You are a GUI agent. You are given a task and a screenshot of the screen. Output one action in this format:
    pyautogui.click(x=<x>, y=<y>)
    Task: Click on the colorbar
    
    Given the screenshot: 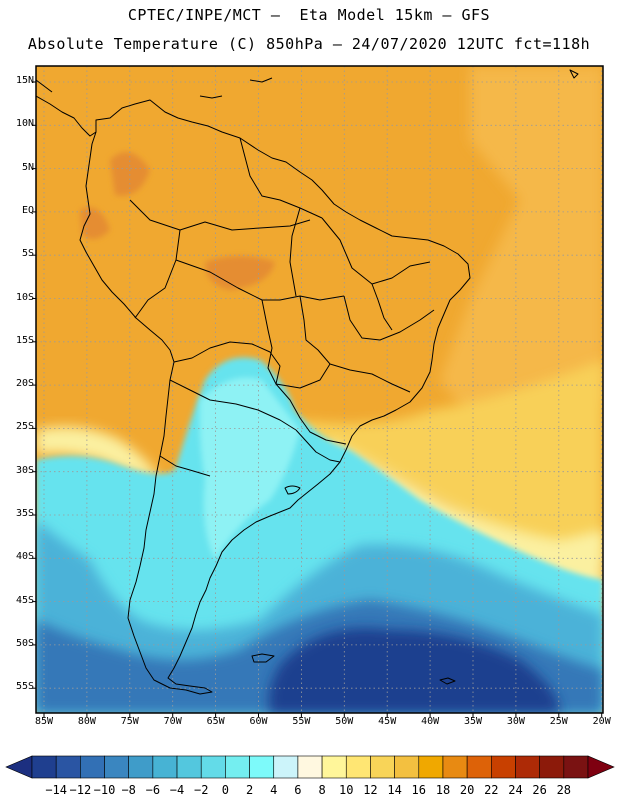 What is the action you would take?
    pyautogui.click(x=310, y=767)
    